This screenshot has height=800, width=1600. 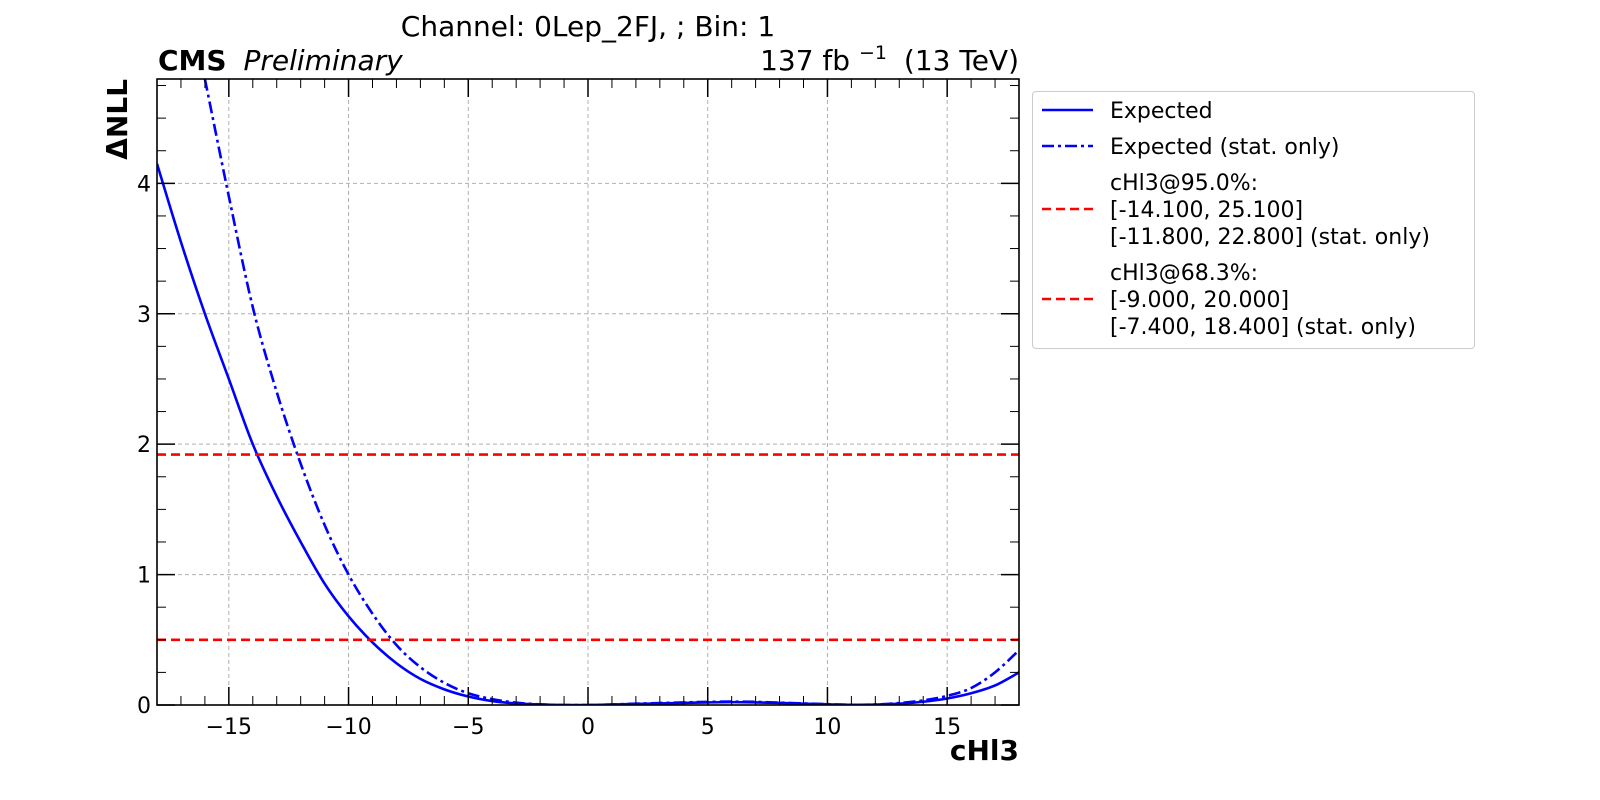 What do you see at coordinates (588, 26) in the screenshot?
I see `chart-title: Channel: 0Lep_2FJ, ; Bin: 1` at bounding box center [588, 26].